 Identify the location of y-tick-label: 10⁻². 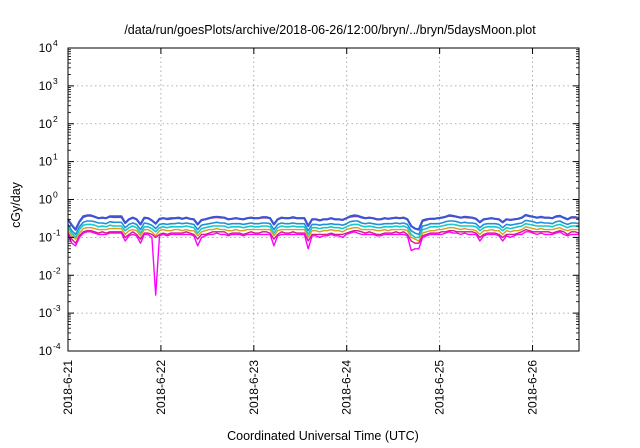
(50, 273).